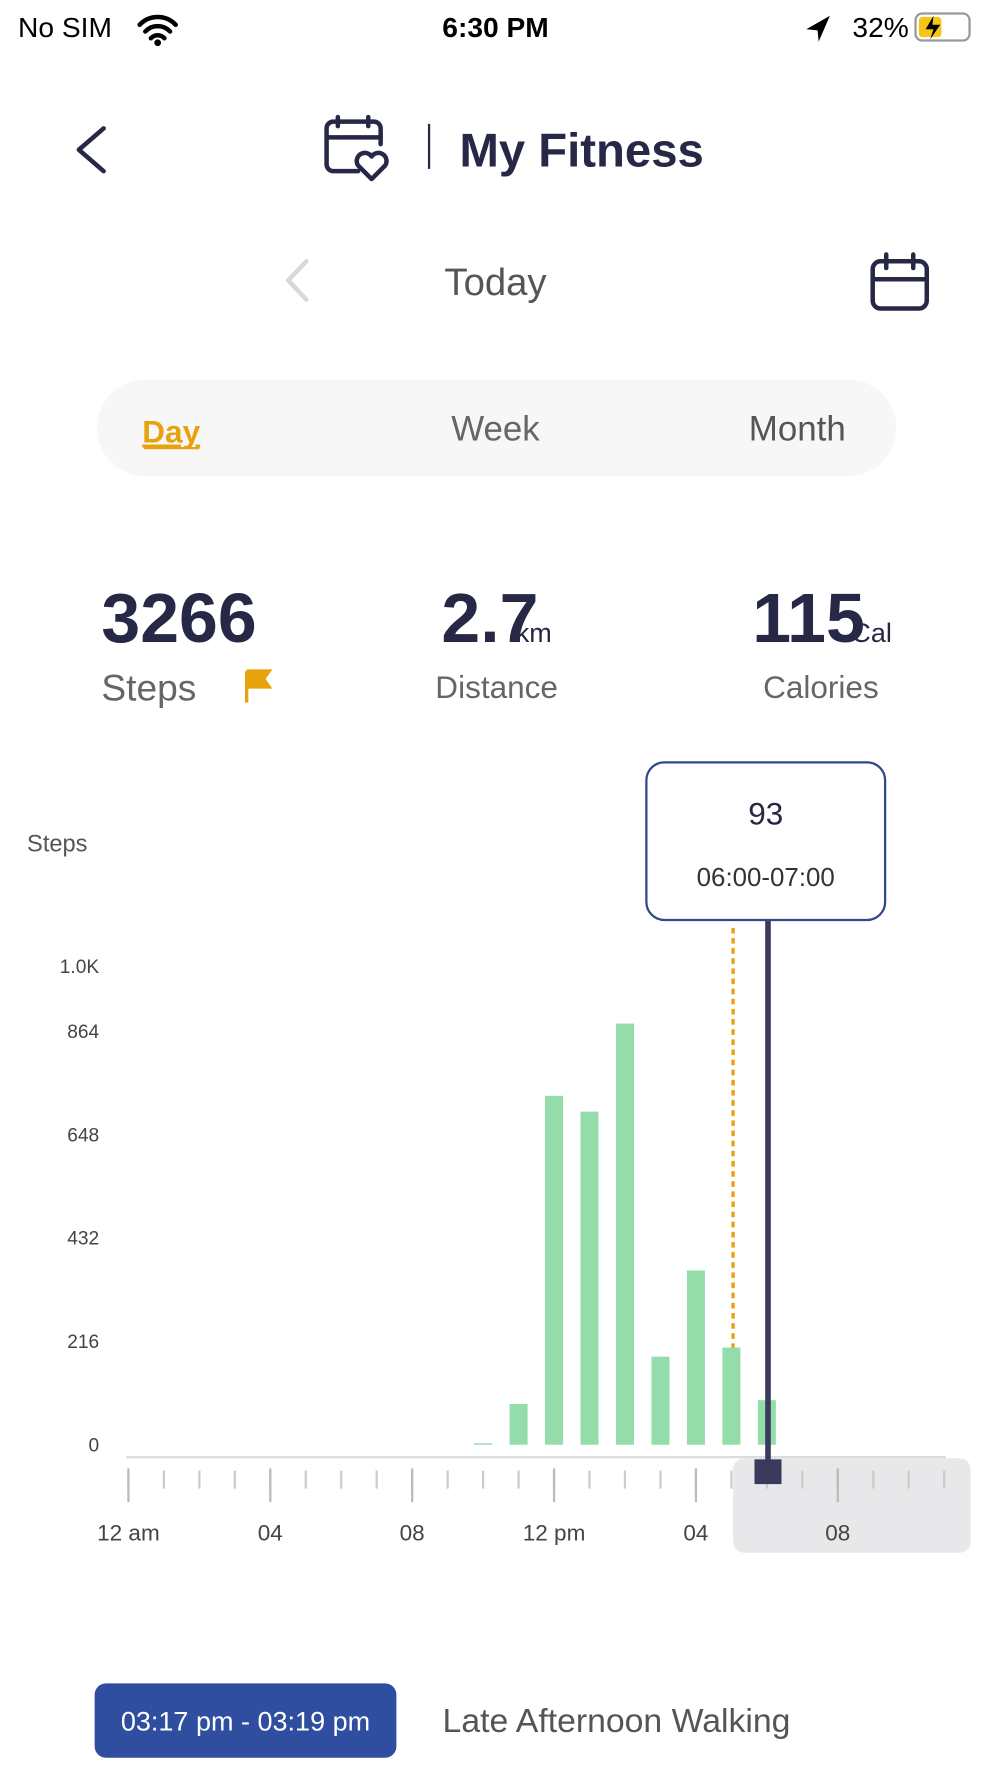 This screenshot has width=1000, height=1778. What do you see at coordinates (933, 27) in the screenshot?
I see `charging-icon` at bounding box center [933, 27].